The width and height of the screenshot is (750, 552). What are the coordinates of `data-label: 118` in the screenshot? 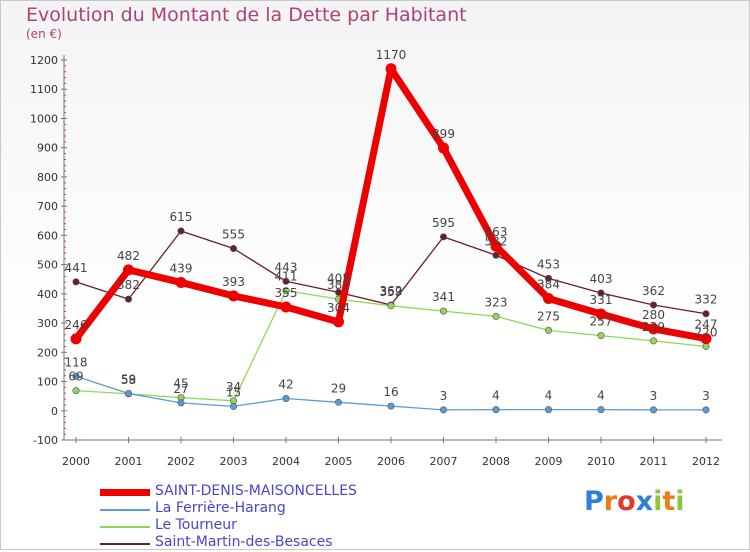 It's located at (76, 362).